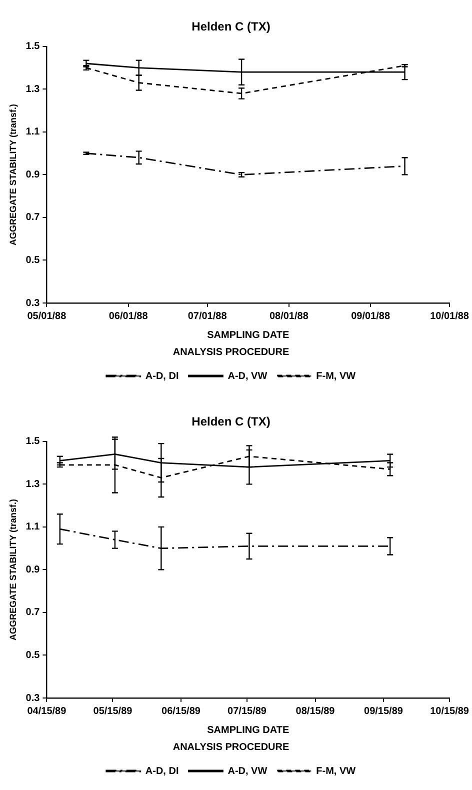 This screenshot has width=472, height=790. I want to click on x-tick-label: 09/15/89, so click(384, 711).